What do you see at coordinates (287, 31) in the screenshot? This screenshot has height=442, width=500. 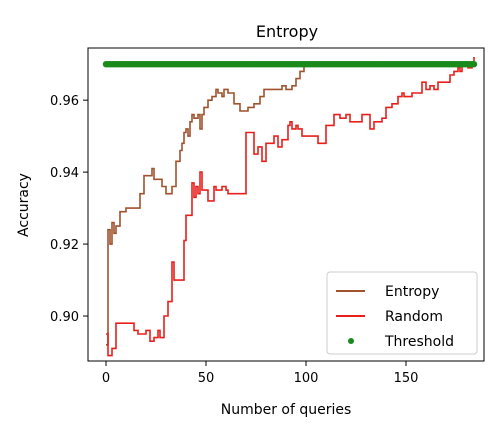 I see `chart-title: Entropy` at bounding box center [287, 31].